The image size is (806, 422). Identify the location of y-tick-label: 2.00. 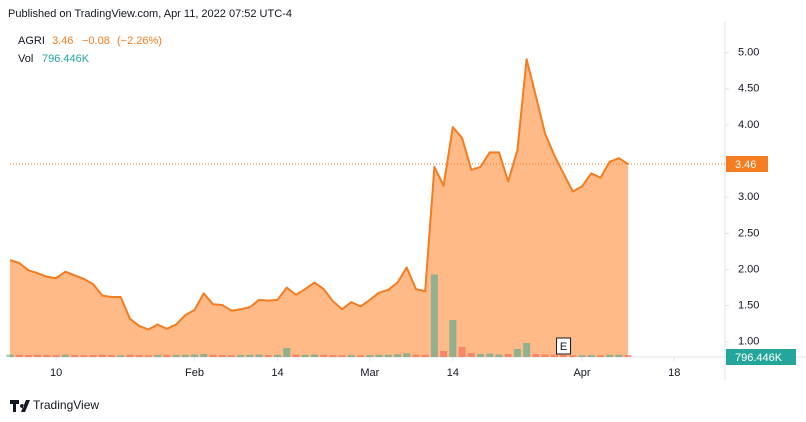
(748, 269).